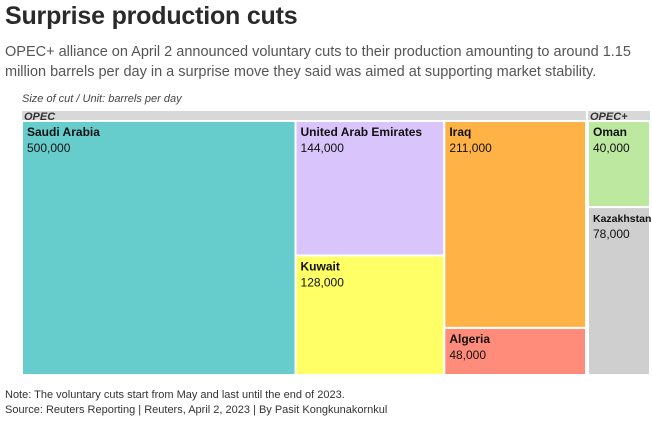  I want to click on cell-iraq, so click(515, 224).